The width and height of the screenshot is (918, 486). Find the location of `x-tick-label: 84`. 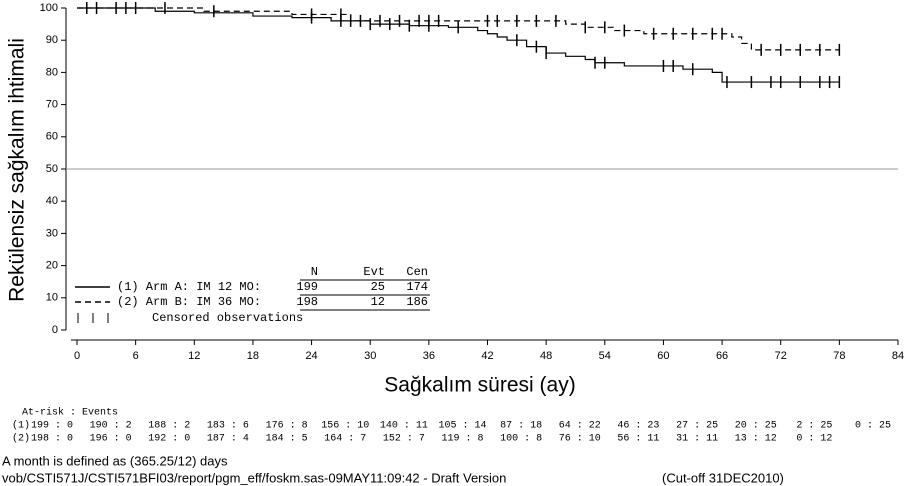

x-tick-label: 84 is located at coordinates (898, 356).